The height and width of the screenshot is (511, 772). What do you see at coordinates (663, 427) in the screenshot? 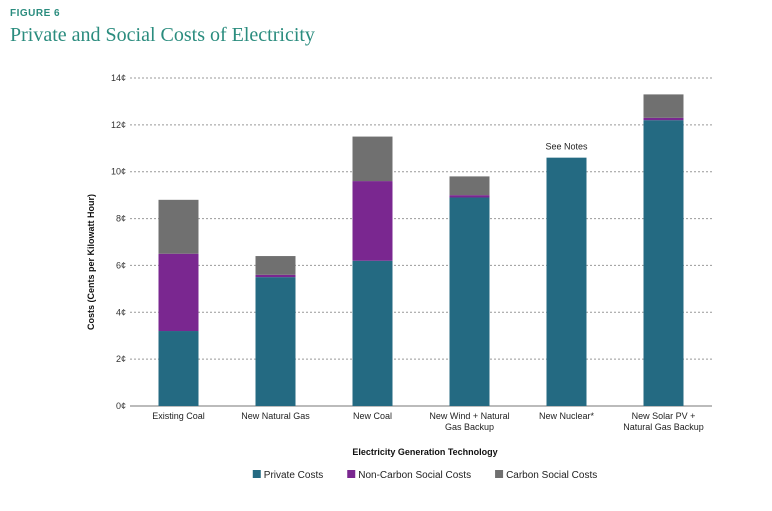
I see `x-category-label: Natural Gas Backup` at bounding box center [663, 427].